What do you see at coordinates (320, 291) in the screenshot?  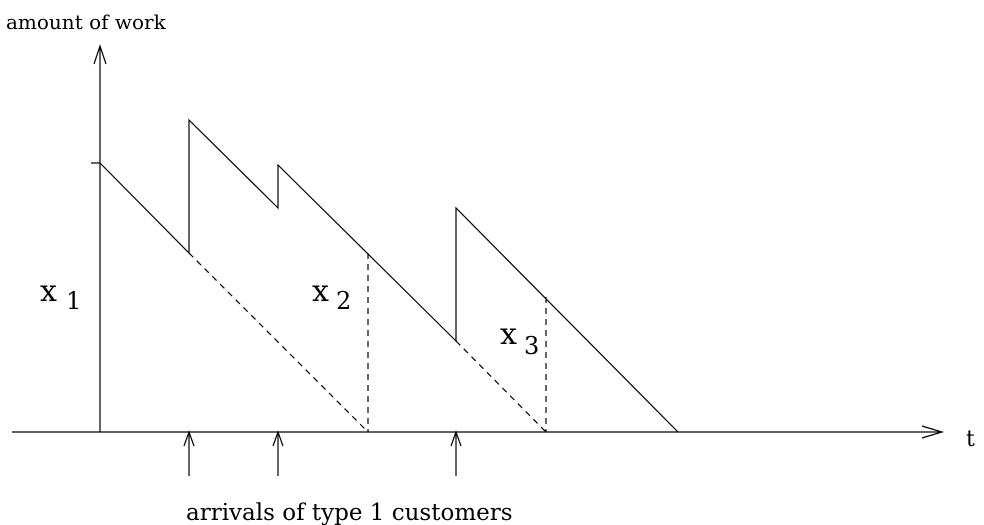 I see `x2-label: x` at bounding box center [320, 291].